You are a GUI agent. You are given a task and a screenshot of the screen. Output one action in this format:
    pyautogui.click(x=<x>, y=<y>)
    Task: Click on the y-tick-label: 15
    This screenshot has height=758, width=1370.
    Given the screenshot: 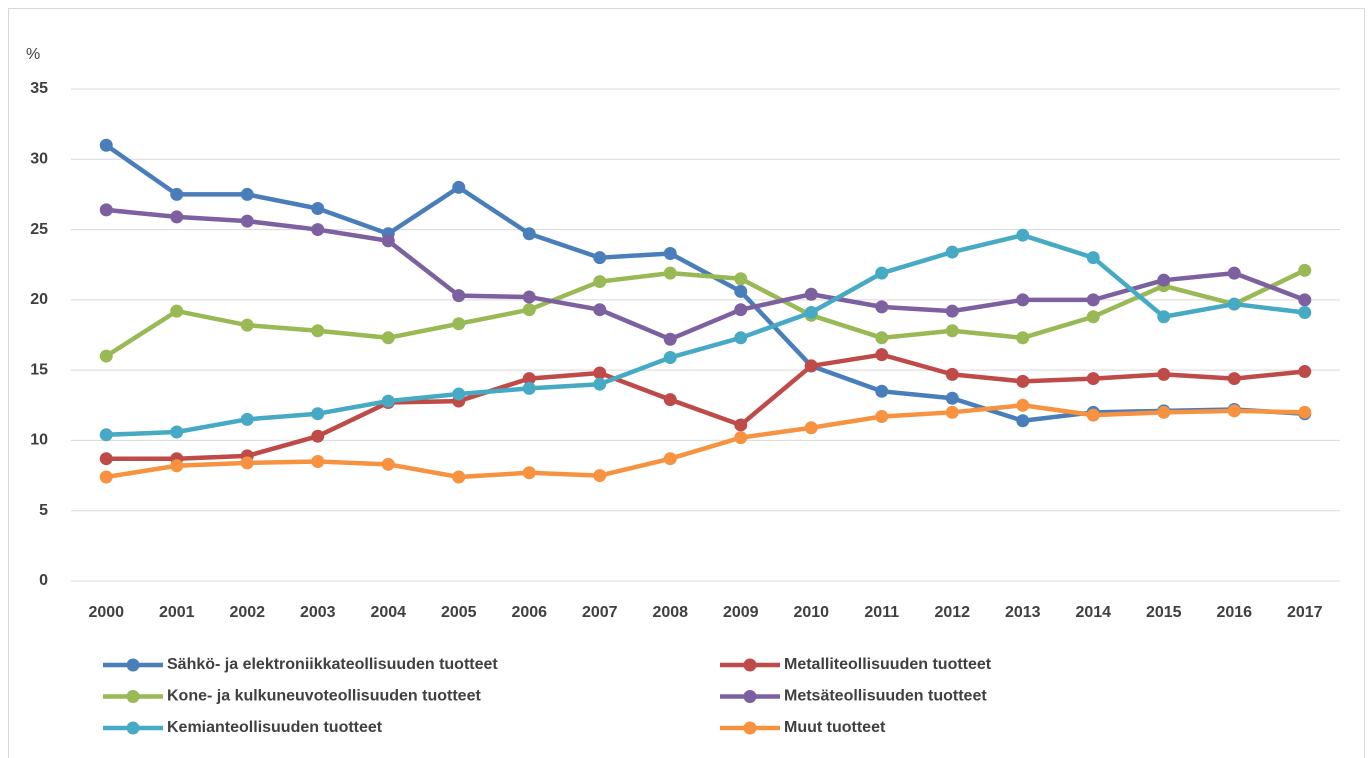 What is the action you would take?
    pyautogui.click(x=39, y=369)
    